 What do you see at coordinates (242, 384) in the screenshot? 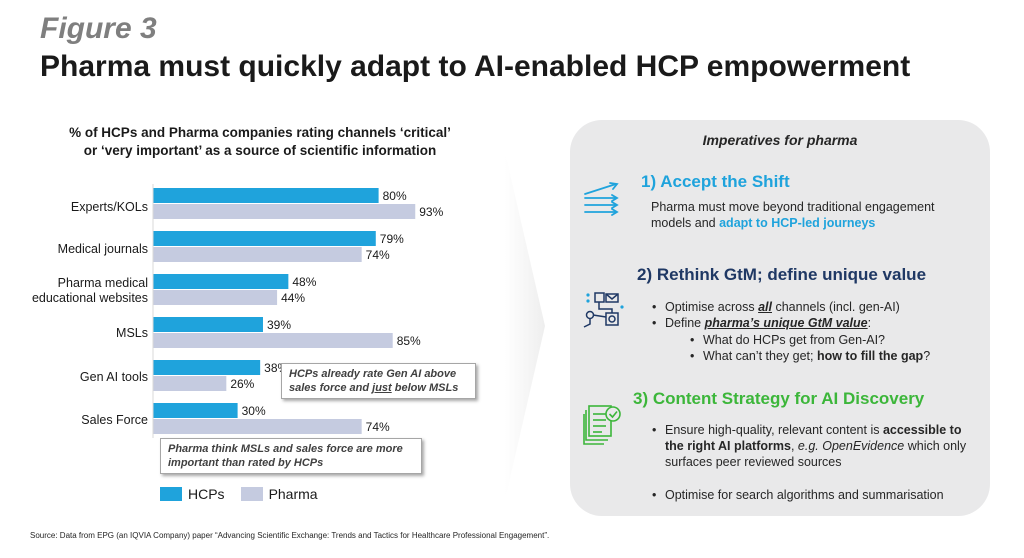
I see `value-label-pharma-4: 26%` at bounding box center [242, 384].